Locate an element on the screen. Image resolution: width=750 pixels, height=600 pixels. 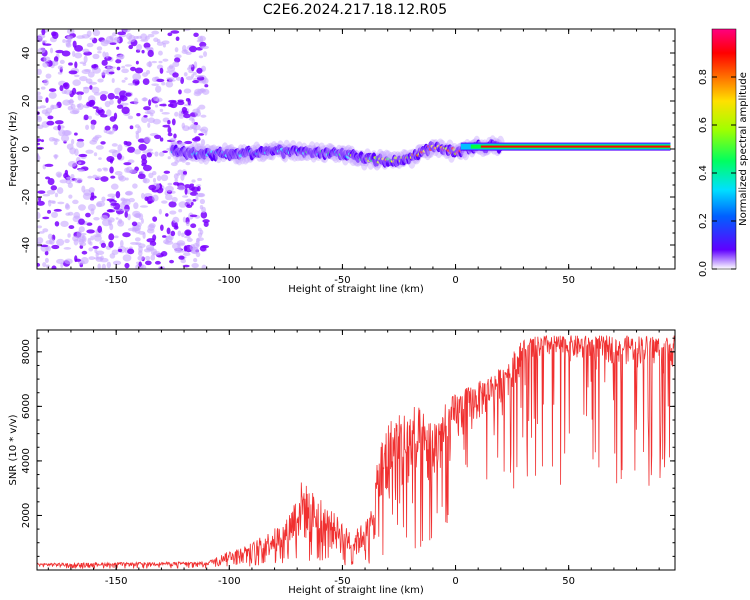
trace-peak is located at coordinates (388, 159).